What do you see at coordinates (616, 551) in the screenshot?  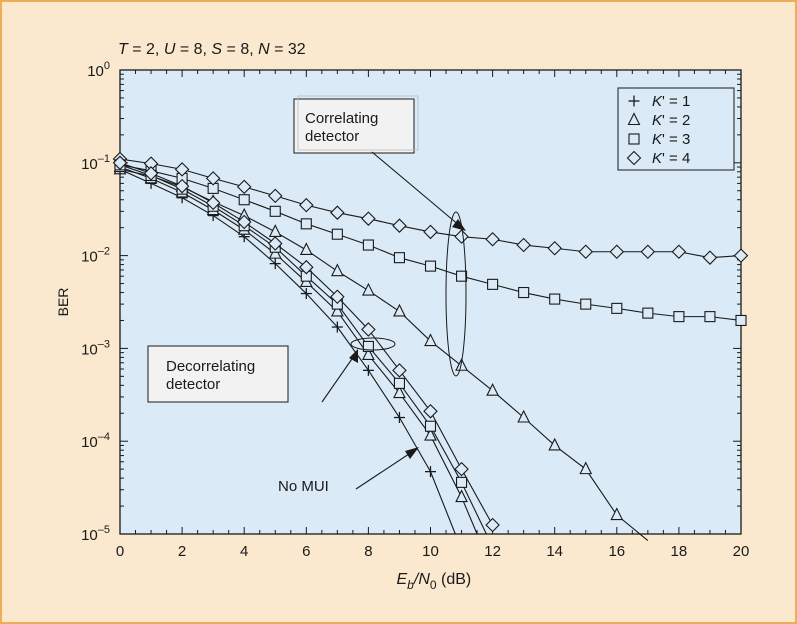 I see `x-tick-label: 16` at bounding box center [616, 551].